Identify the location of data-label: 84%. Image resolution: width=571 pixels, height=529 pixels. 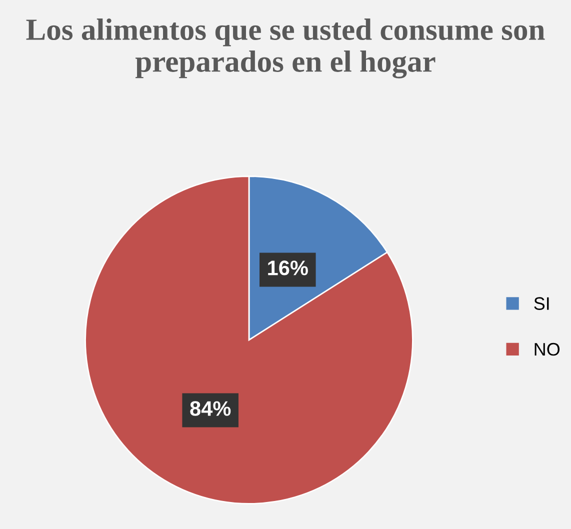
(210, 408).